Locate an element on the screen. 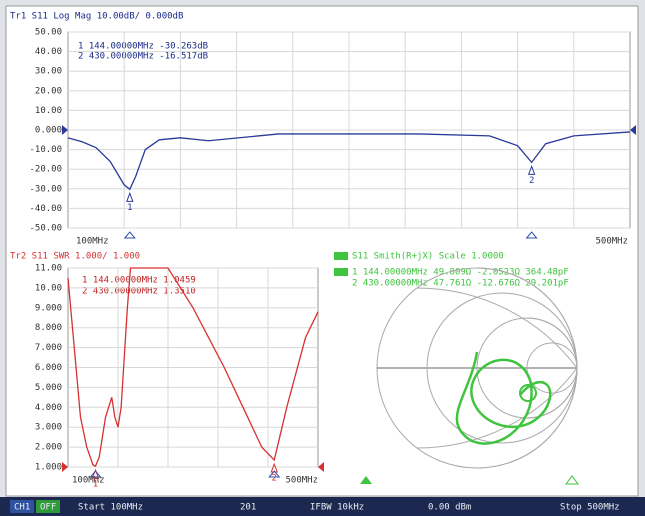  trace2-marker: 1 144.00000MHz 1.0459 is located at coordinates (139, 281).